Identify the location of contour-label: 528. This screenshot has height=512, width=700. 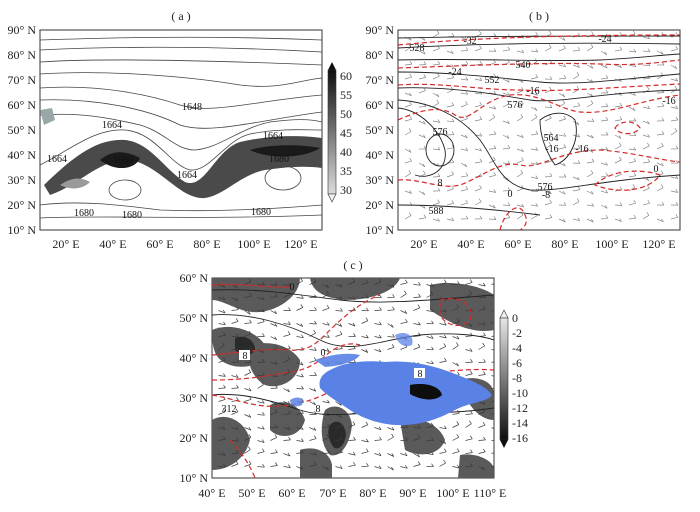
(417, 48).